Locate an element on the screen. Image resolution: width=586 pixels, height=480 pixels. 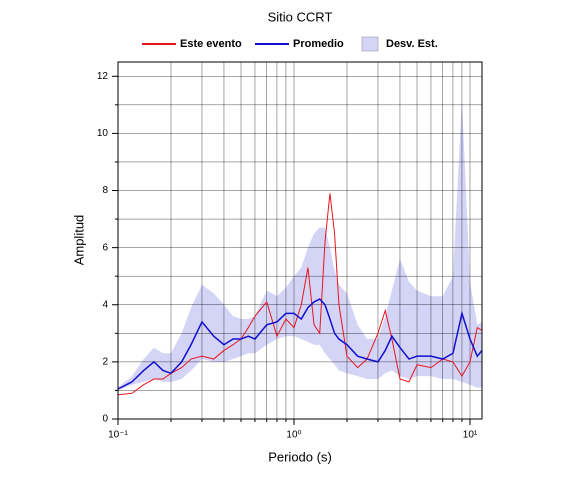
y-axis-label: Amplitud is located at coordinates (78, 240).